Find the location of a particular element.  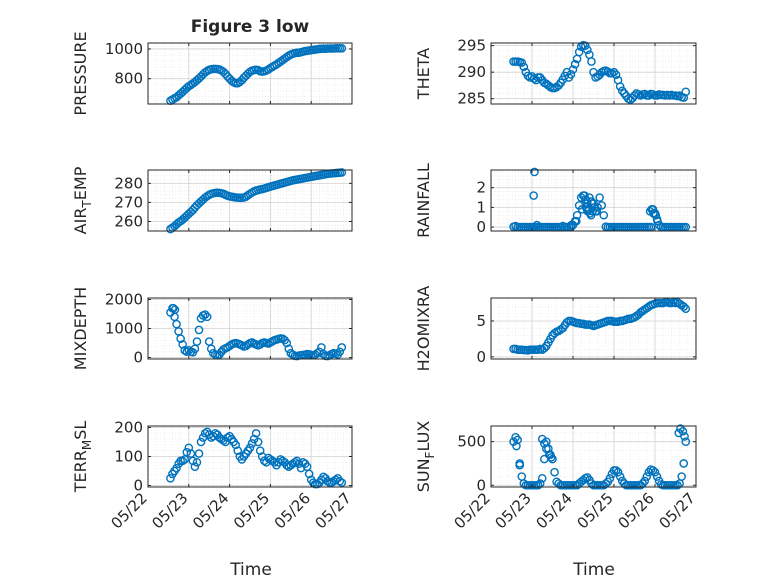

x-tick-label: 05/24 is located at coordinates (210, 510).